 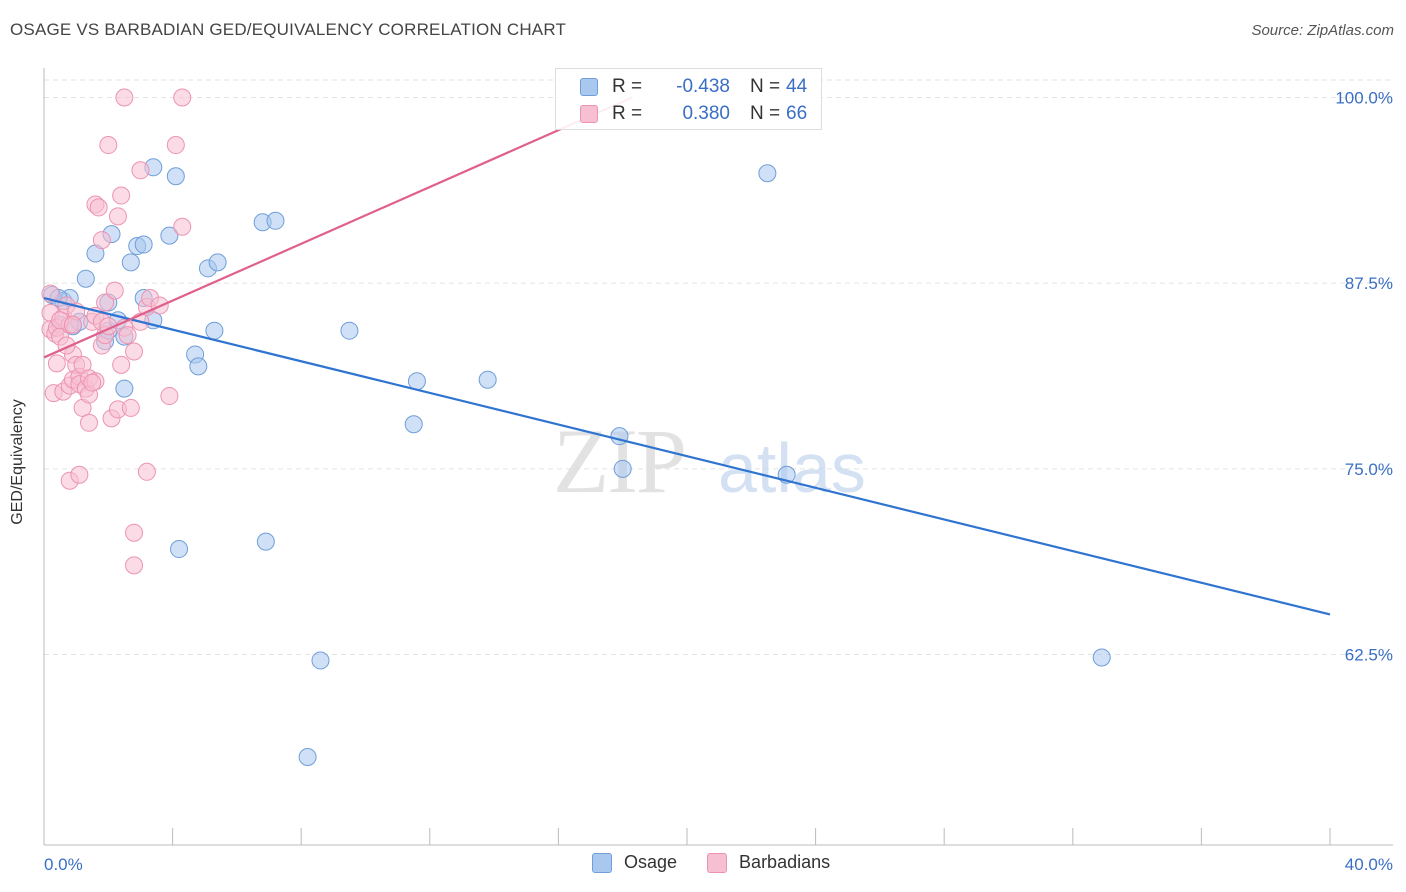 What do you see at coordinates (1369, 655) in the screenshot?
I see `y-tick-label: 62.5%` at bounding box center [1369, 655].